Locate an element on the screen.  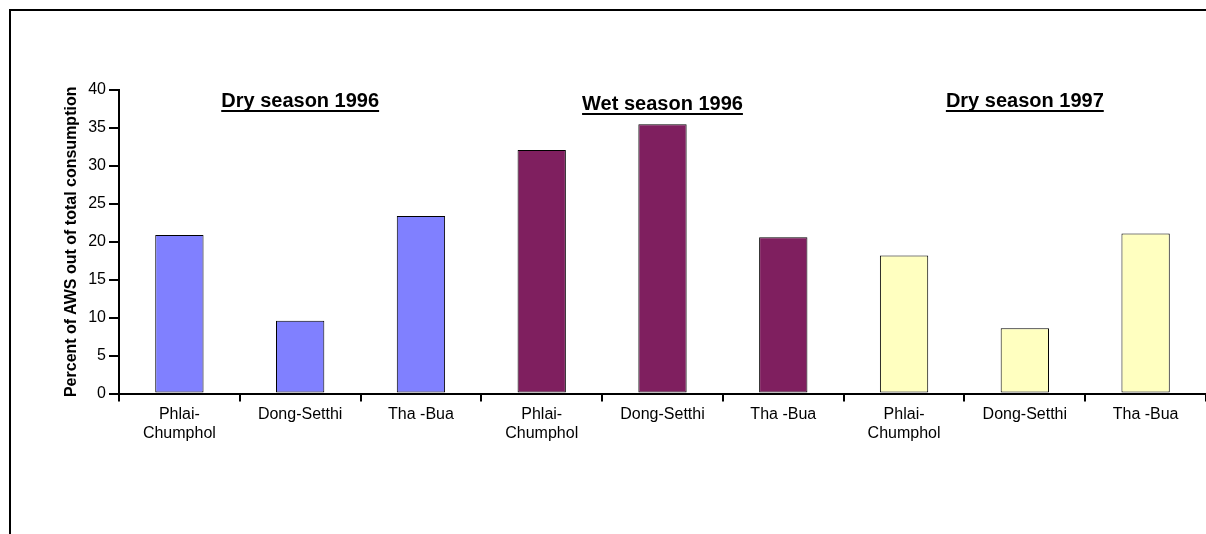
annotation: Dry season 1997 is located at coordinates (1024, 100).